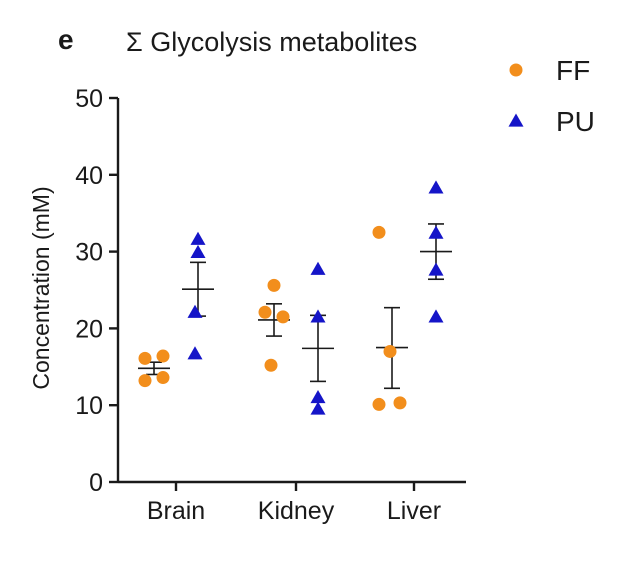 This screenshot has height=563, width=618. Describe the element at coordinates (176, 511) in the screenshot. I see `x-tick-label: Brain` at that location.